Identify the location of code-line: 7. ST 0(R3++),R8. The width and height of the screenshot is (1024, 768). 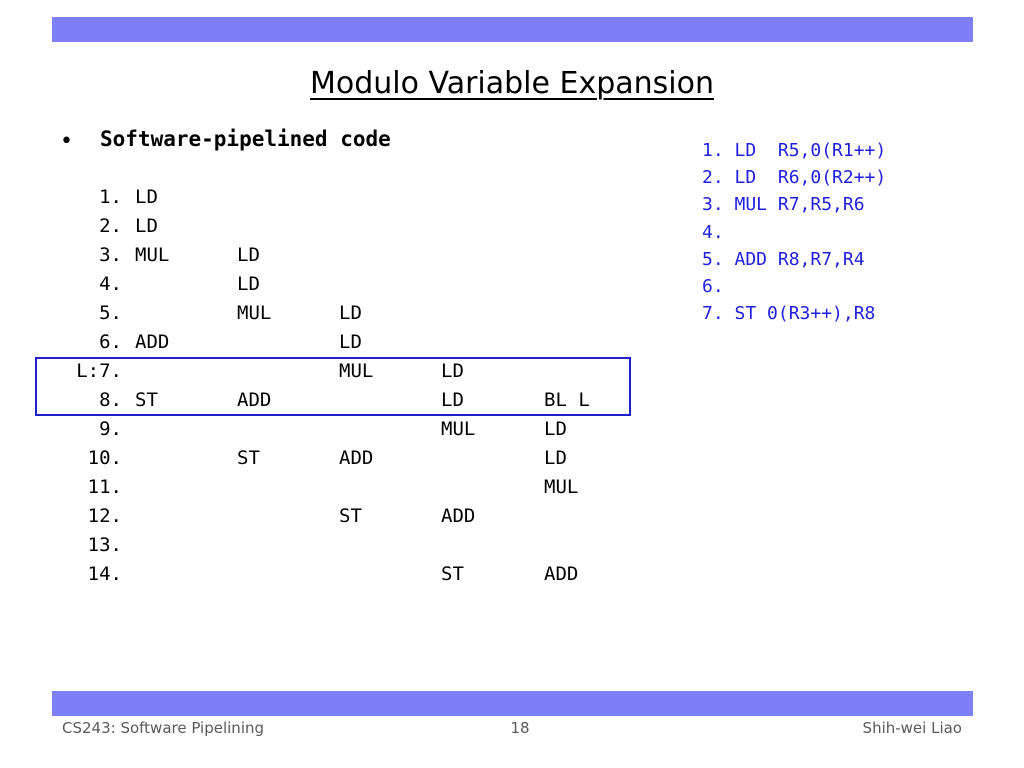
(789, 314).